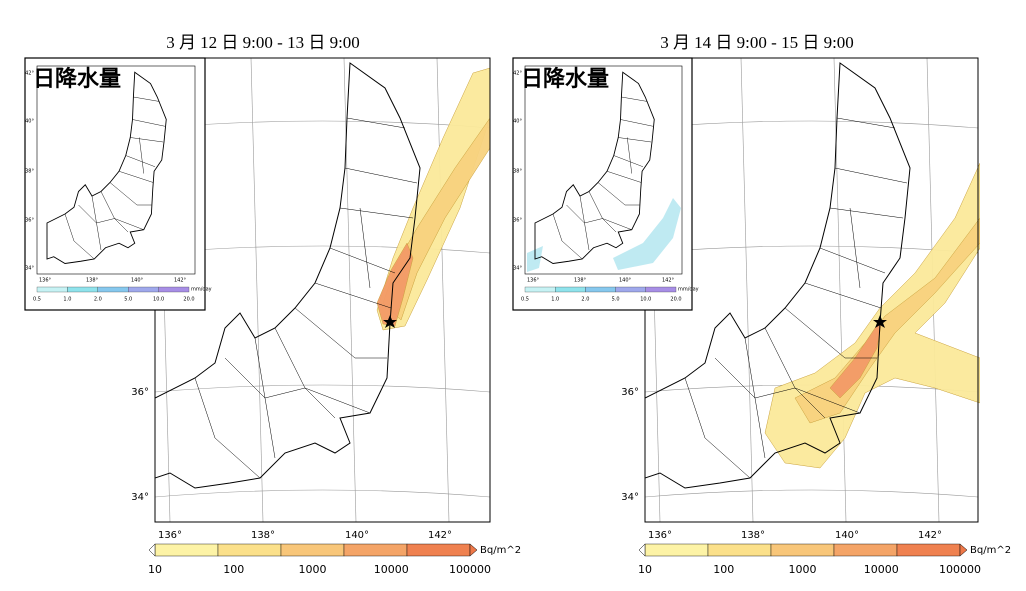  Describe the element at coordinates (470, 569) in the screenshot. I see `colorbar-label: 100000` at that location.